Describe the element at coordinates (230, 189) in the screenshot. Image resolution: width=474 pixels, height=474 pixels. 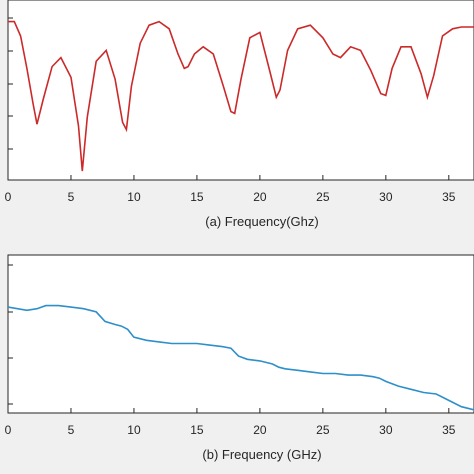
I see `x-ticks-a: 0 5 10 15 20 25 30 35` at that location.